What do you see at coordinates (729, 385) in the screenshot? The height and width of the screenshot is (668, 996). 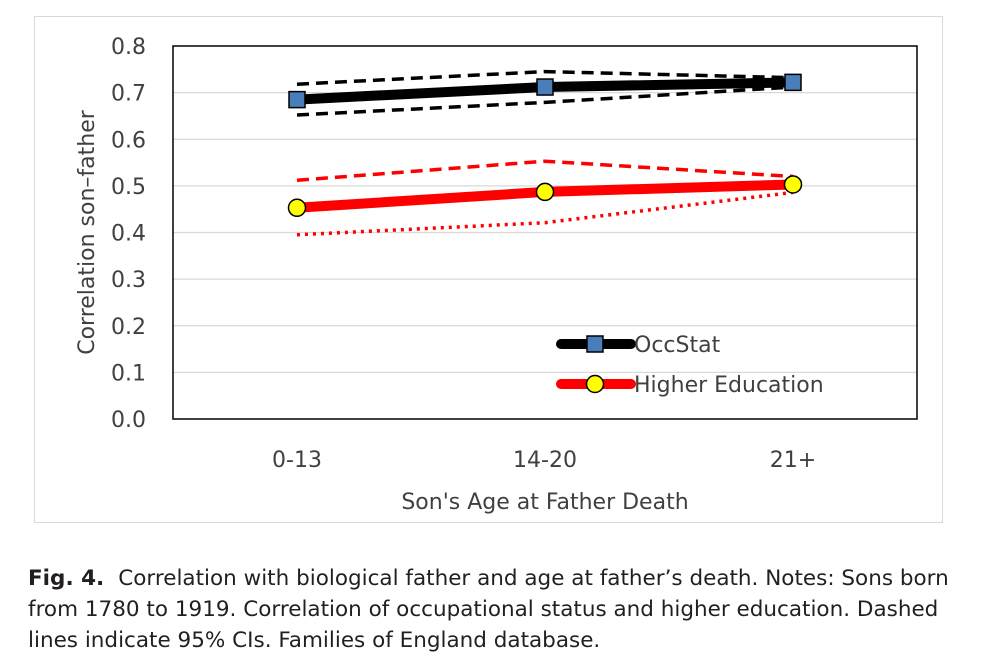 I see `legend-label: Higher Education` at bounding box center [729, 385].